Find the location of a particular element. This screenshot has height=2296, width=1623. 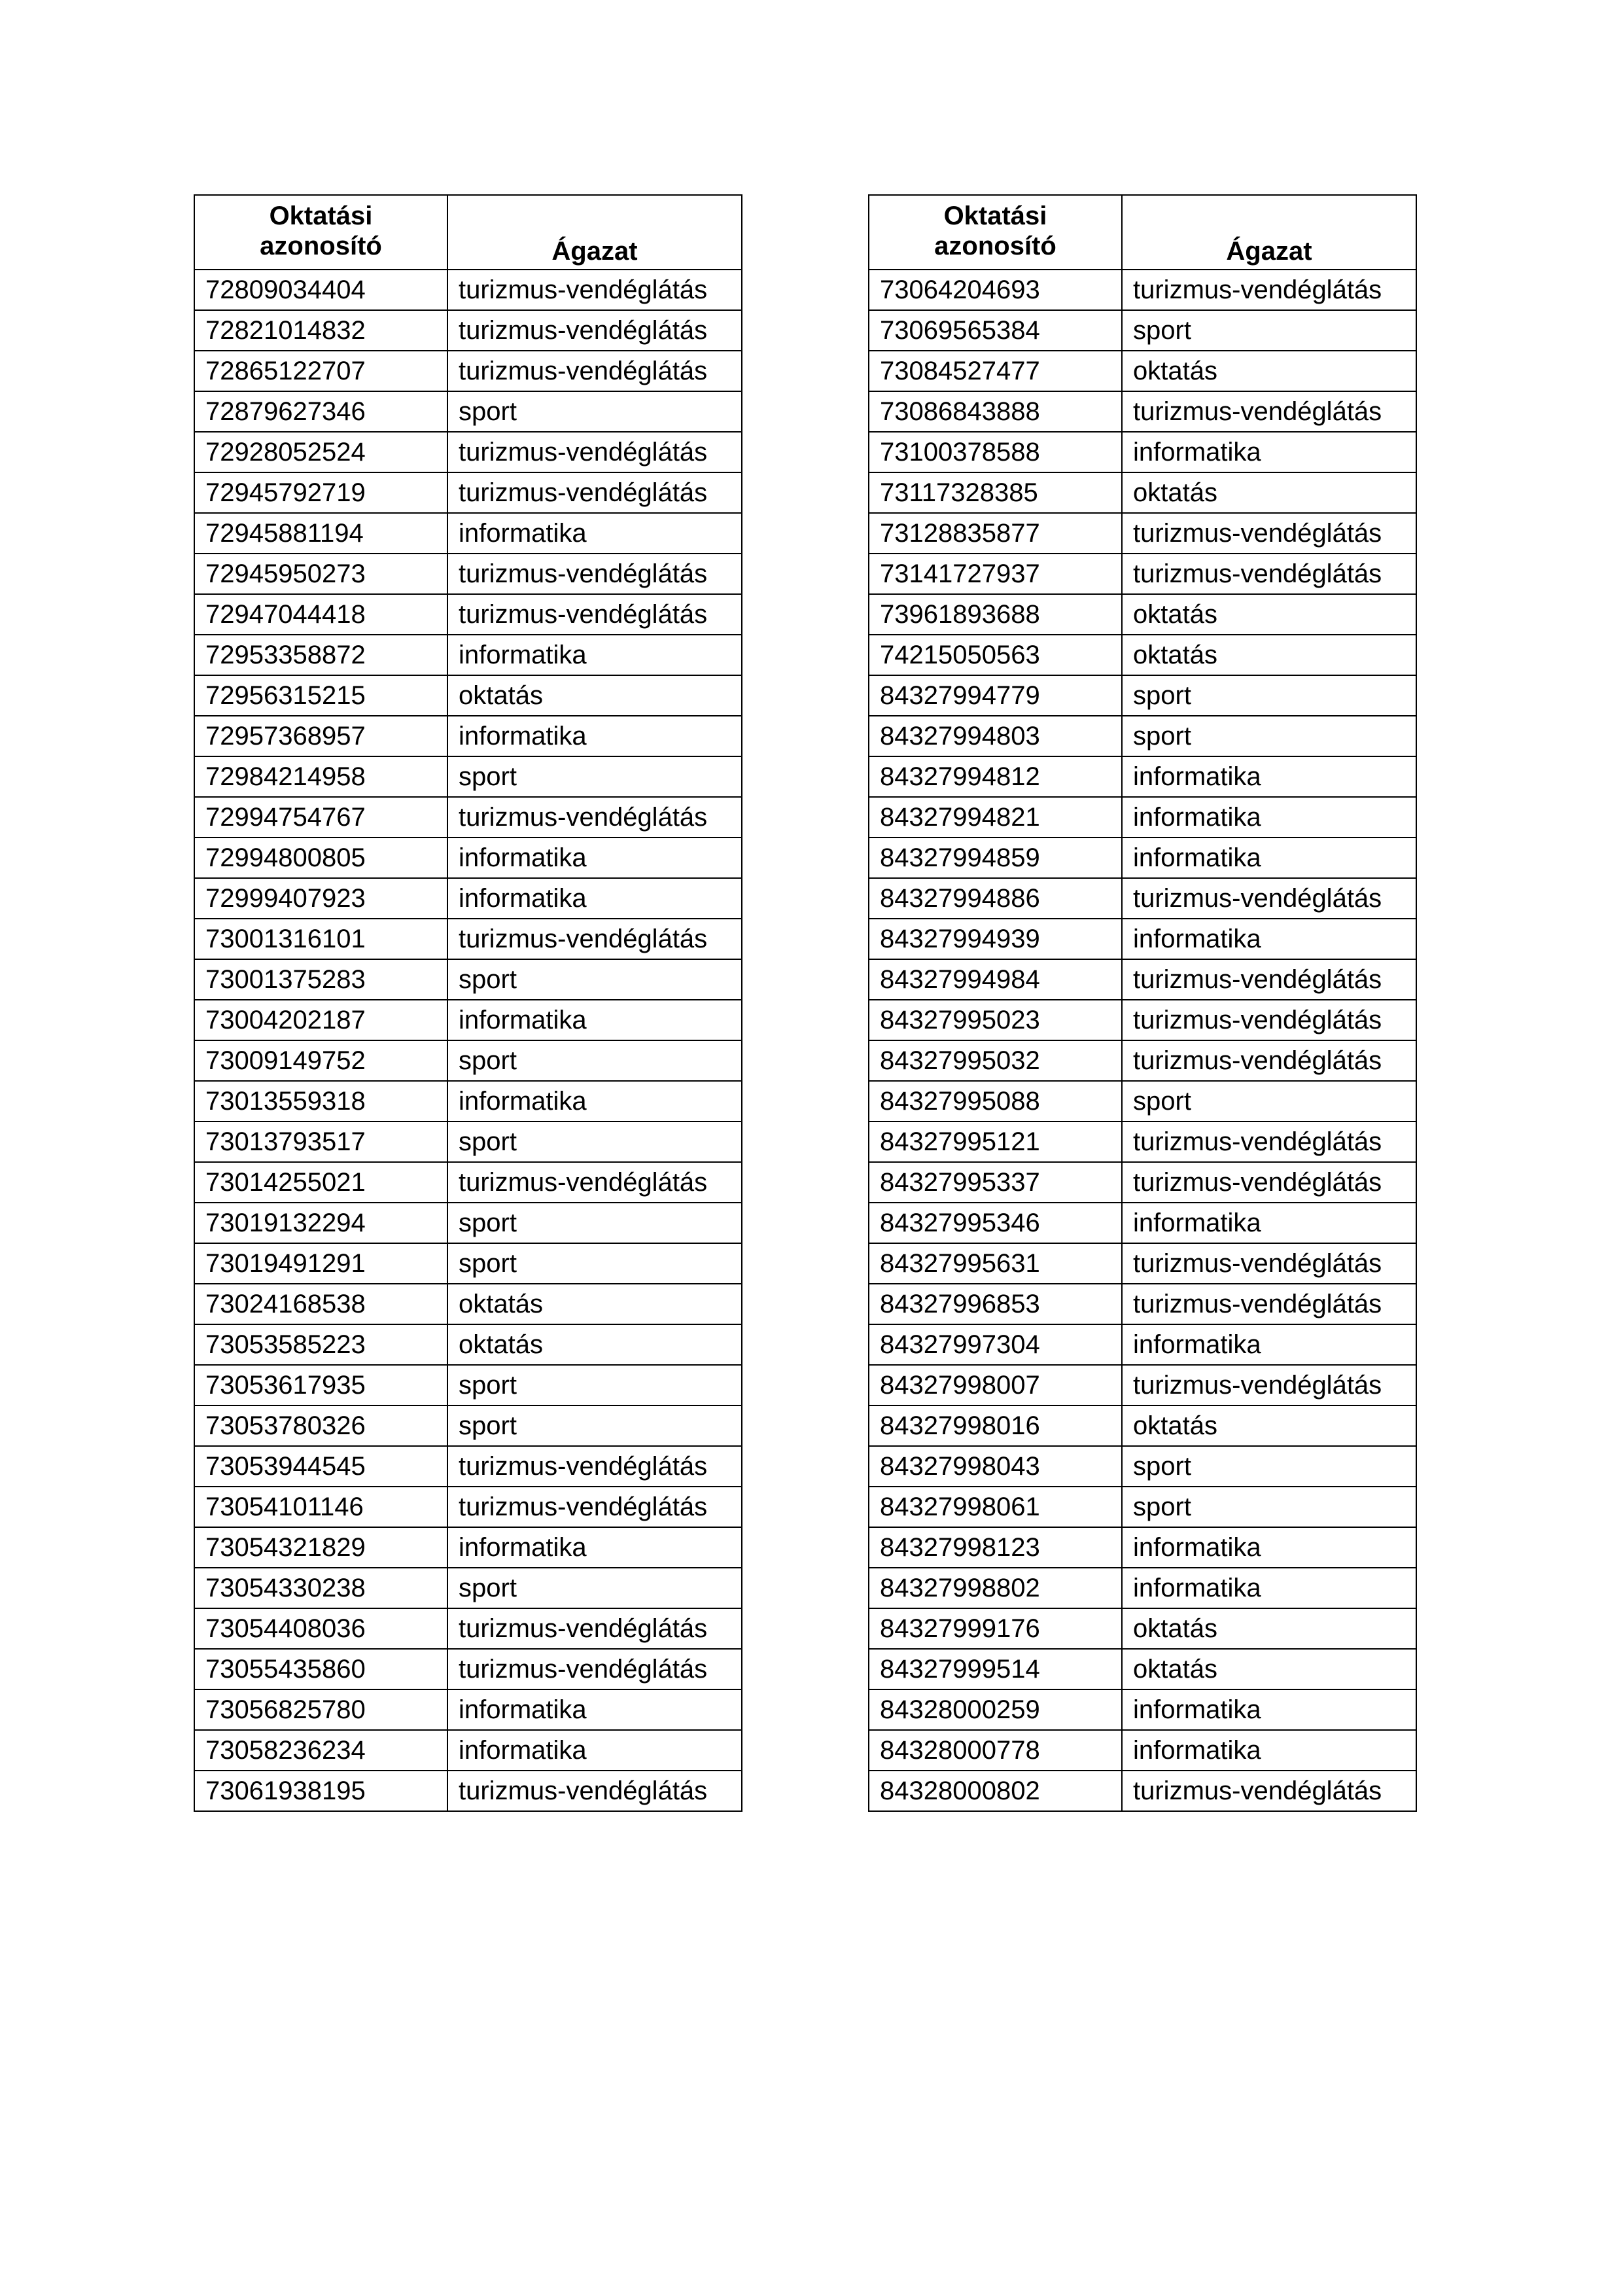

table-row: 84328000778 informatika is located at coordinates (1143, 1750).